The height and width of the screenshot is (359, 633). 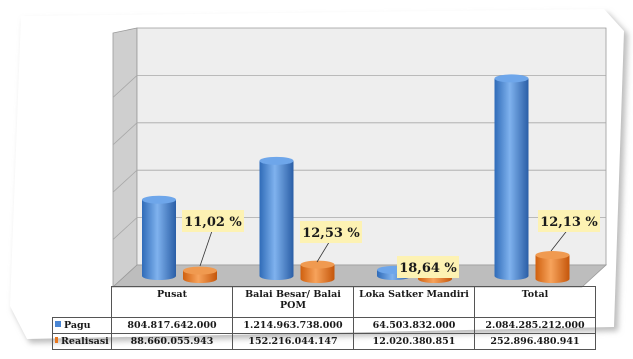 I want to click on callout-label: 12,53 %, so click(x=331, y=233).